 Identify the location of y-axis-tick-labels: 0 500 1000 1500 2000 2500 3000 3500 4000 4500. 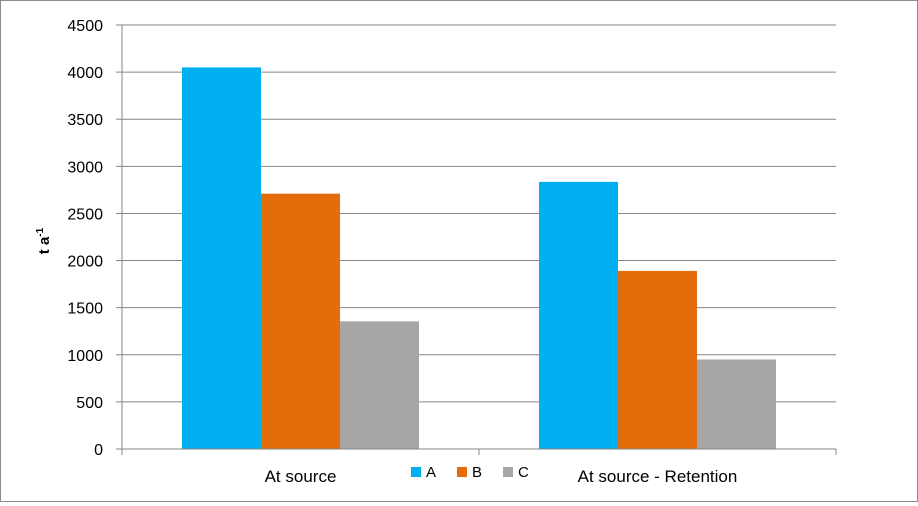
(85, 238).